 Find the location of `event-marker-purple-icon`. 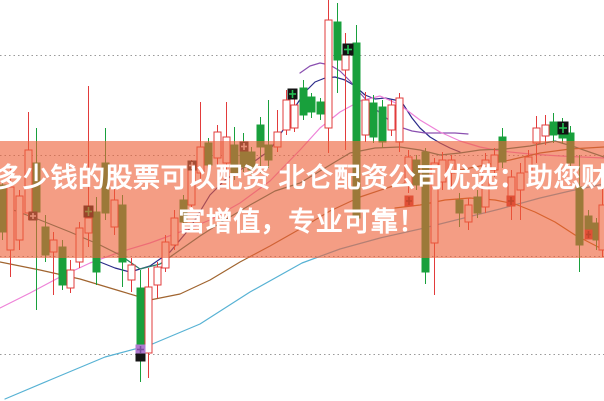

event-marker-purple-icon is located at coordinates (140, 349).